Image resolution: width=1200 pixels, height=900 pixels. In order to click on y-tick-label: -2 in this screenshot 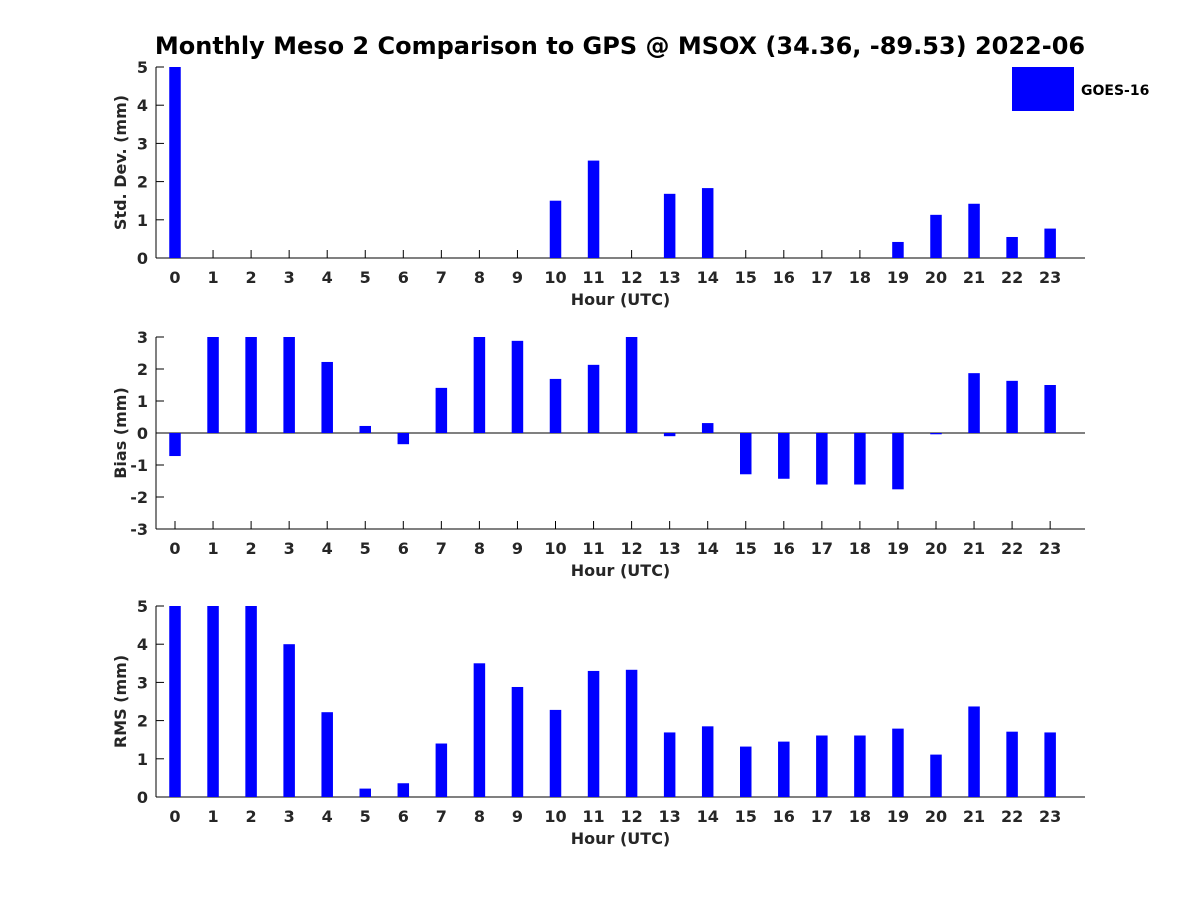, I will do `click(139, 497)`.